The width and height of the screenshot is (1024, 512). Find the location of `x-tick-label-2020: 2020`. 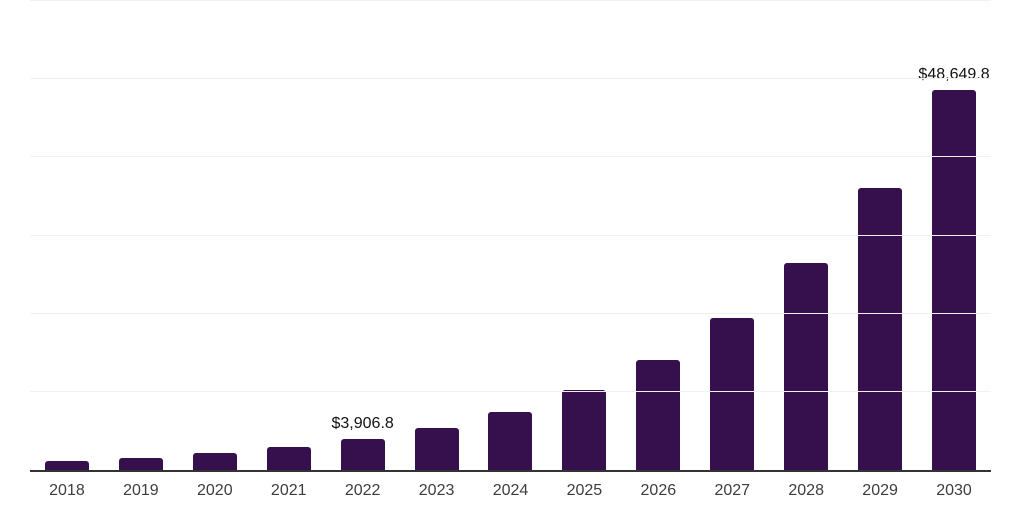

x-tick-label-2020: 2020 is located at coordinates (215, 490).